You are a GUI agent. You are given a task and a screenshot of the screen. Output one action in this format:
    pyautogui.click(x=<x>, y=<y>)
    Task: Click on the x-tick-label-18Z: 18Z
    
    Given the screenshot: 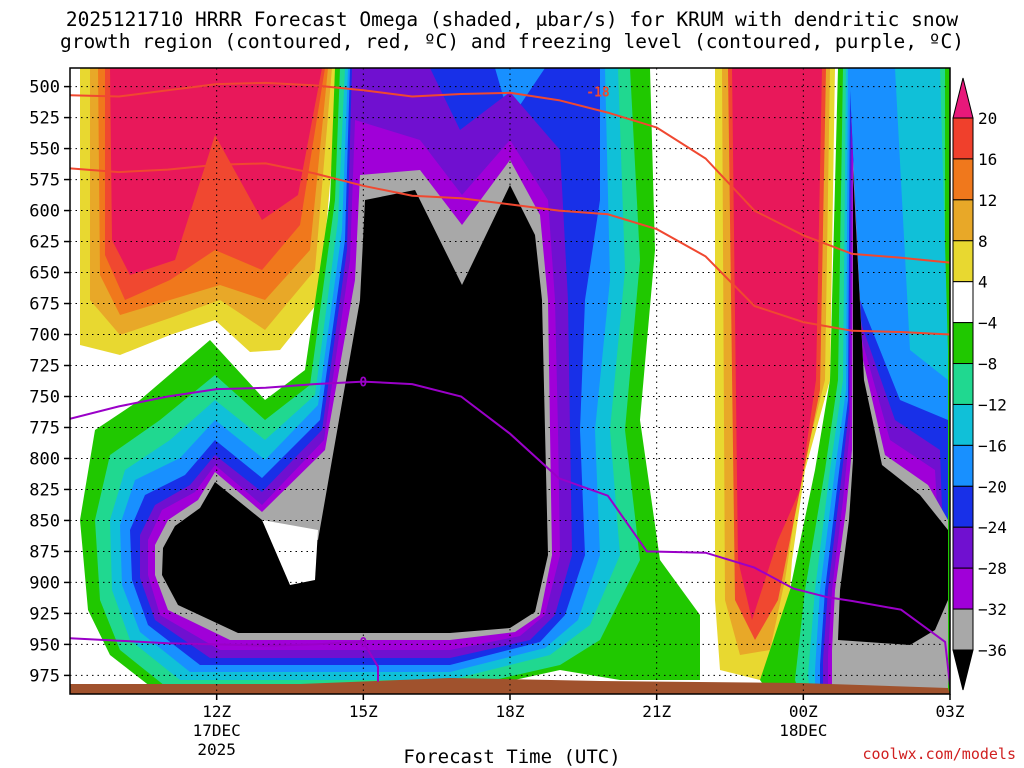 What is the action you would take?
    pyautogui.click(x=510, y=711)
    